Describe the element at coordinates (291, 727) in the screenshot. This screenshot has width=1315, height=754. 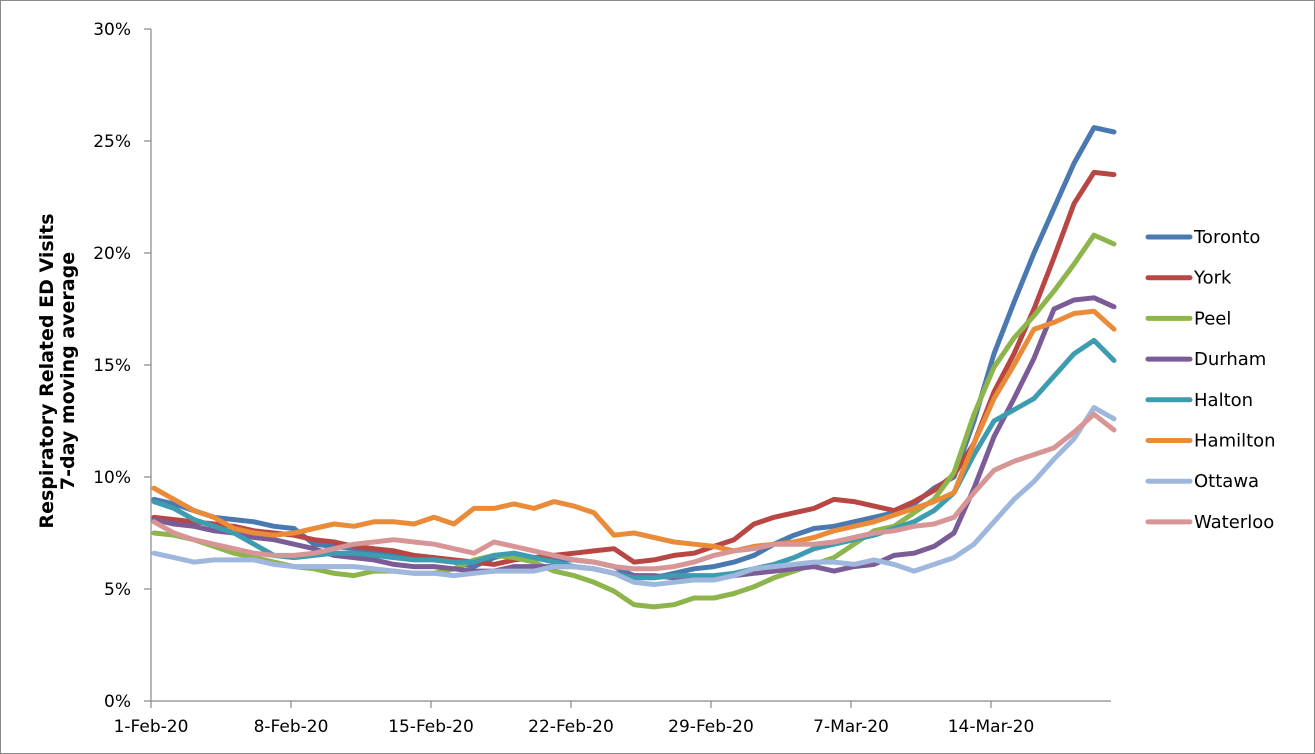
I see `x-tick-label: 8-Feb-20` at that location.